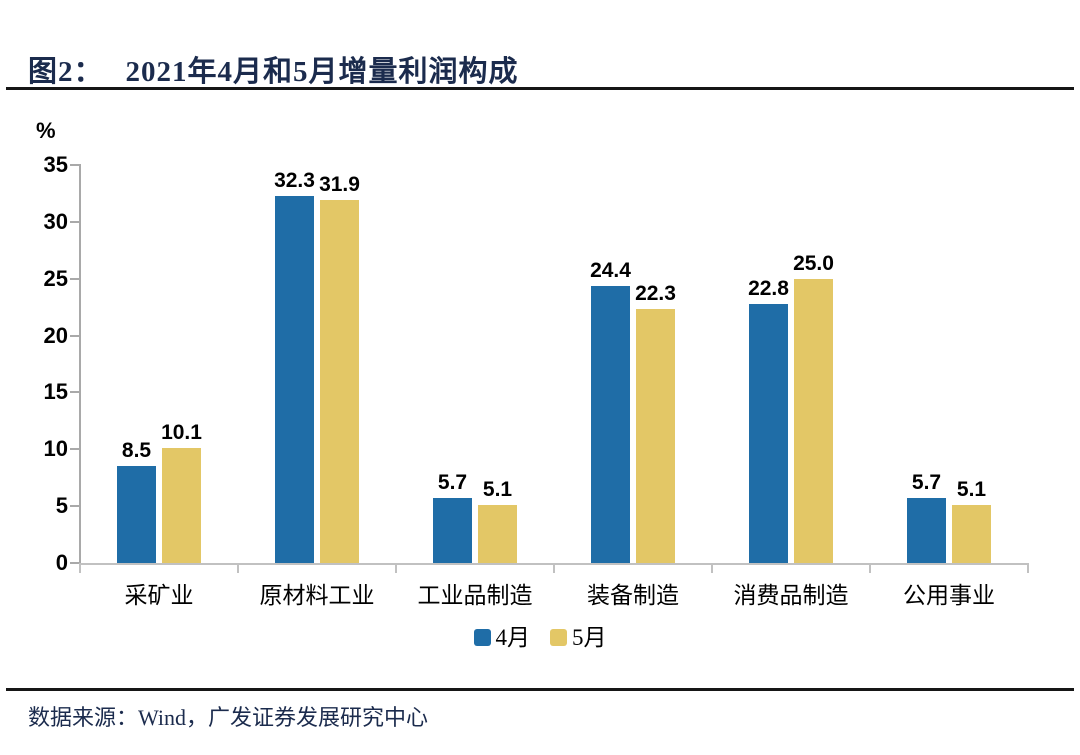  I want to click on bar-value-label: 32.3, so click(294, 180).